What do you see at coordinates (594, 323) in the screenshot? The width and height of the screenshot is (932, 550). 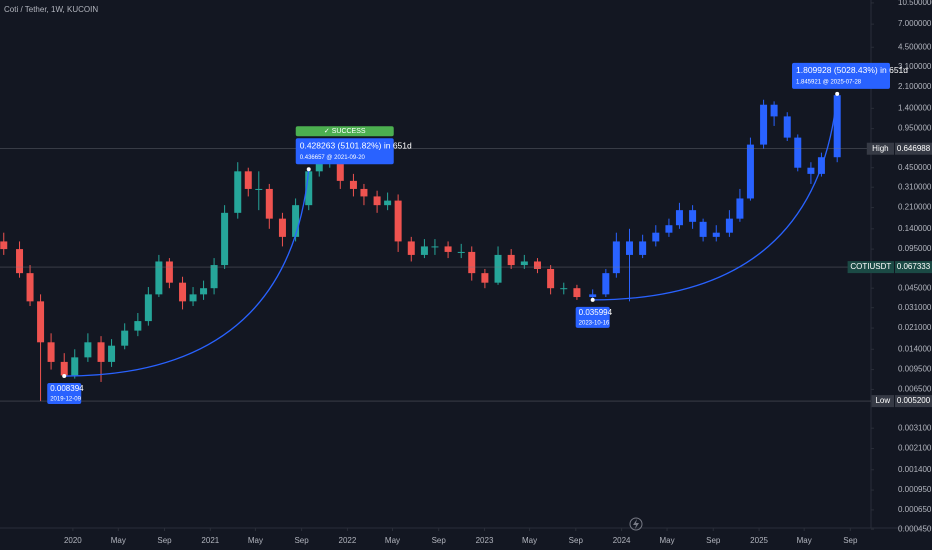 I see `low-date: 2023-10-16` at bounding box center [594, 323].